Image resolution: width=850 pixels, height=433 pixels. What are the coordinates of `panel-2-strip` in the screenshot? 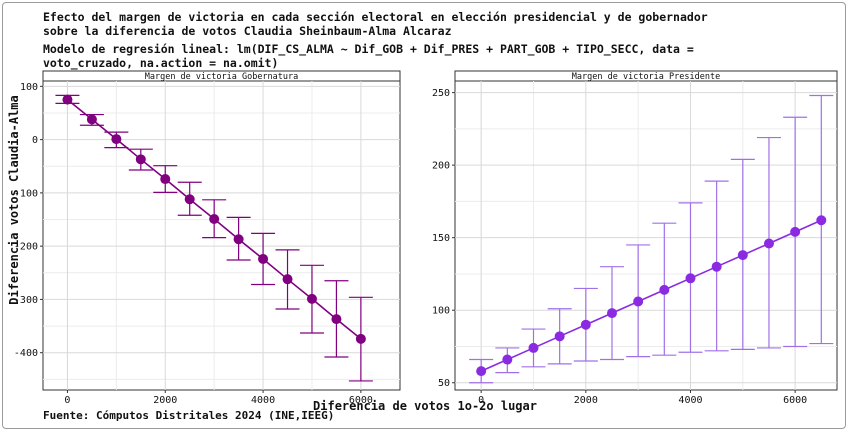 It's located at (646, 76).